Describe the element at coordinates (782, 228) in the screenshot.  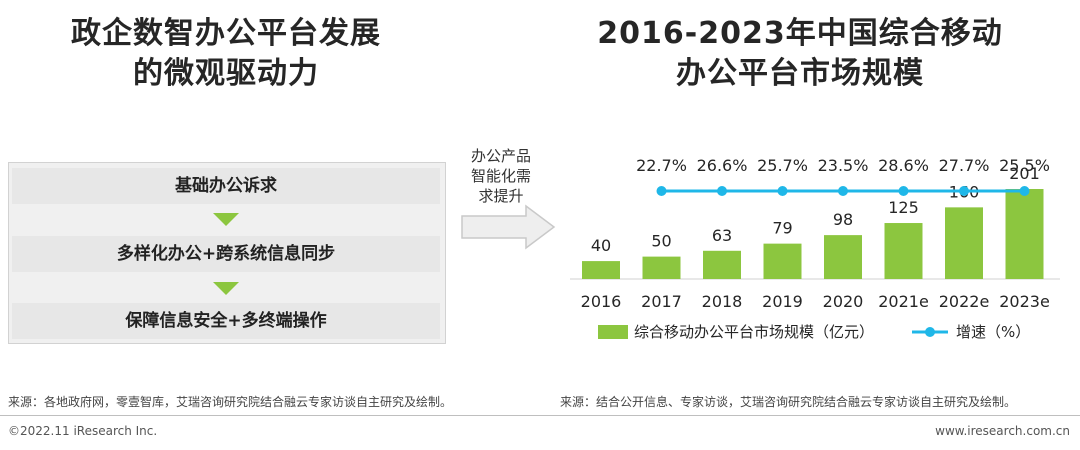
I see `bar-value-label: 79` at that location.